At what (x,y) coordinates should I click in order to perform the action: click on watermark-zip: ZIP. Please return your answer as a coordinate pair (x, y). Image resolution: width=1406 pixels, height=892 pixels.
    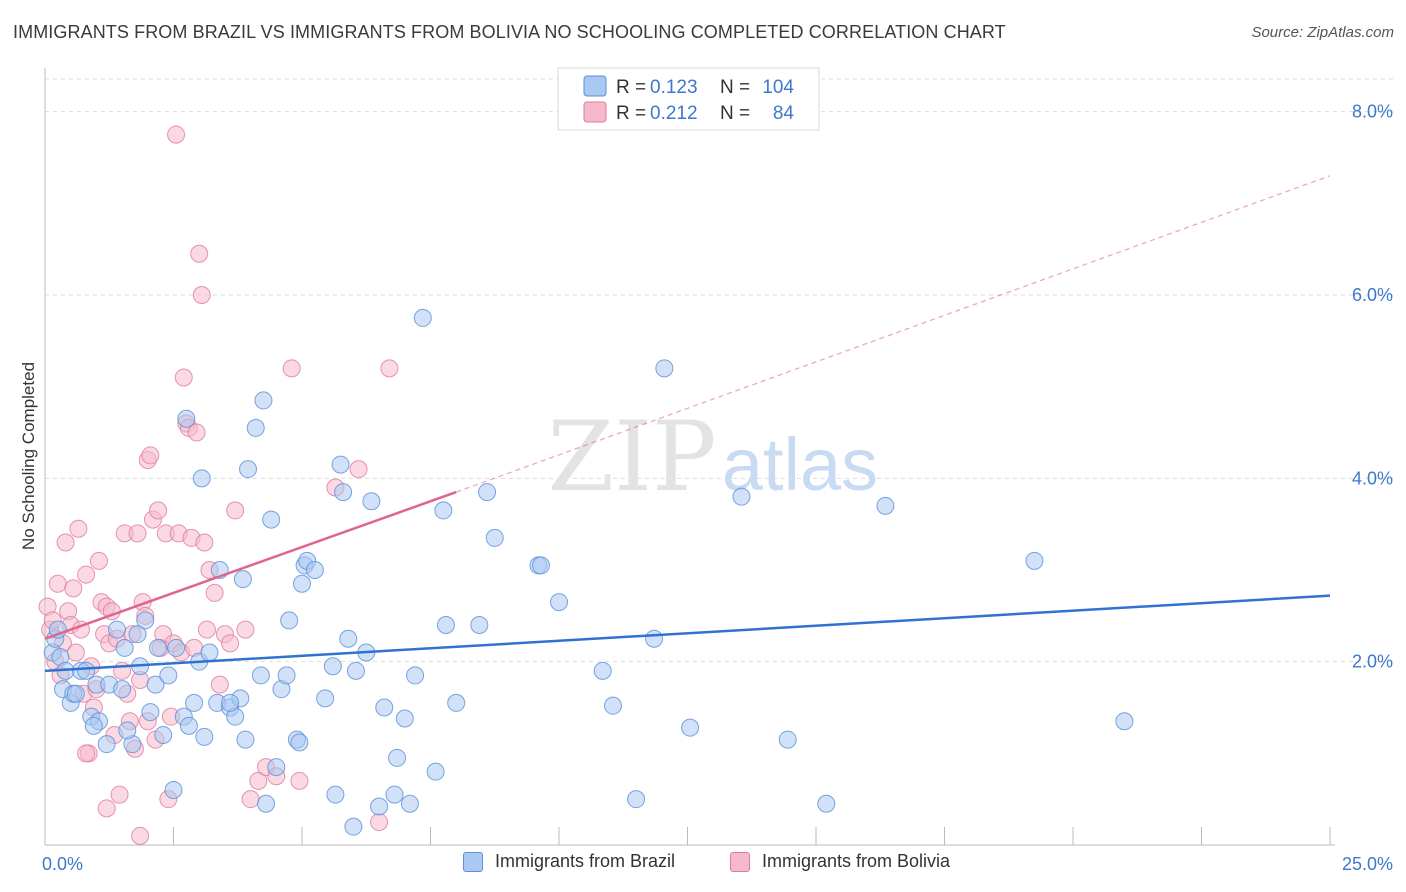
    Looking at the image, I should click on (631, 457).